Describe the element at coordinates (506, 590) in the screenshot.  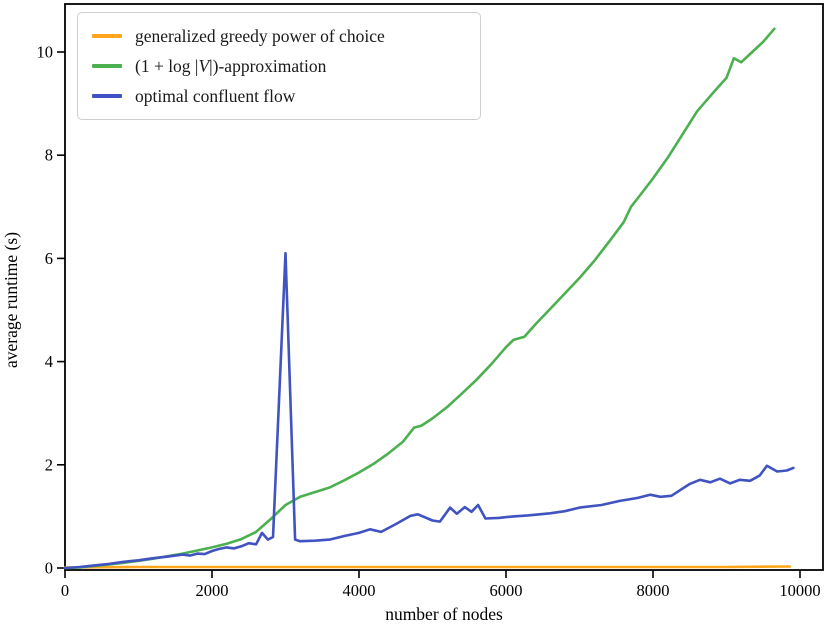
I see `x-tick-label: 6000` at that location.